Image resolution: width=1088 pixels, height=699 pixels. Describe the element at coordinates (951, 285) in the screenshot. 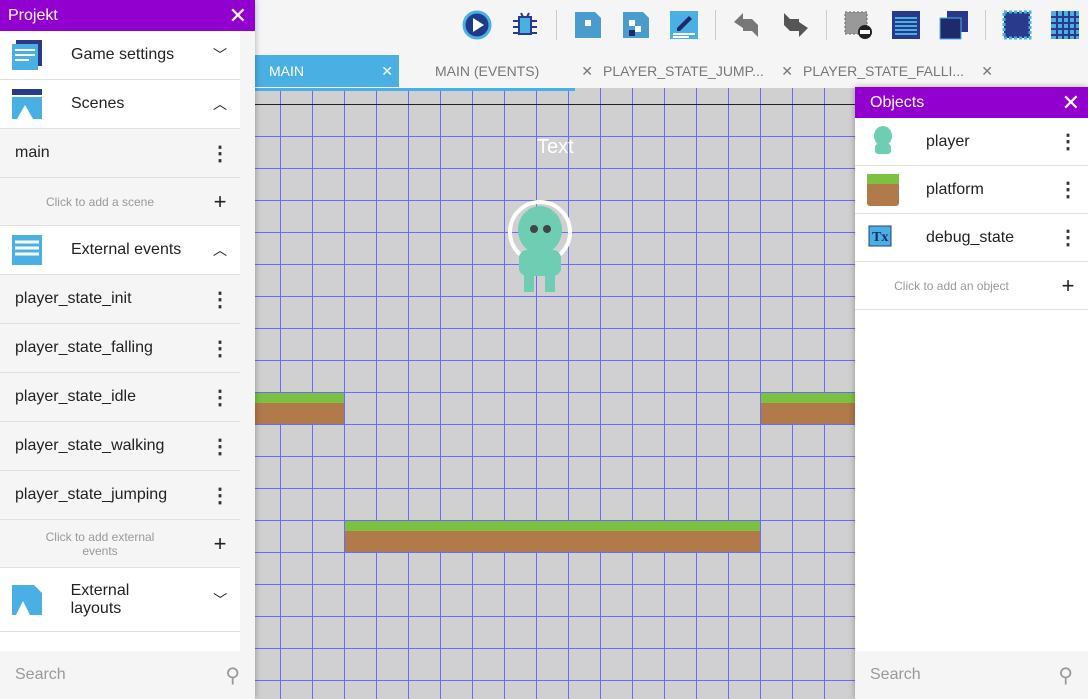

I see `add-label: Click to add an object` at that location.